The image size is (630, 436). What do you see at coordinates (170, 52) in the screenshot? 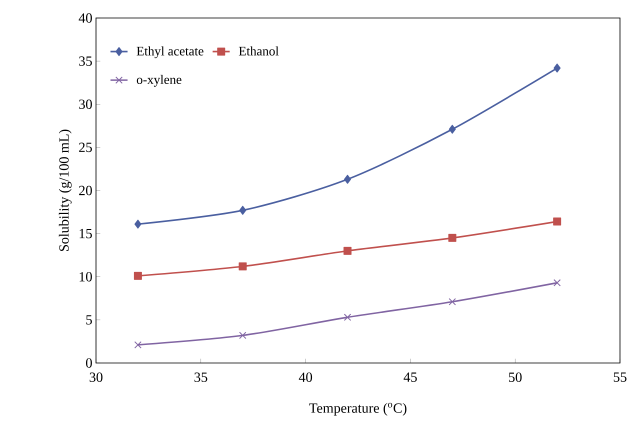
I see `legend-label: Ethyl acetate` at bounding box center [170, 52].